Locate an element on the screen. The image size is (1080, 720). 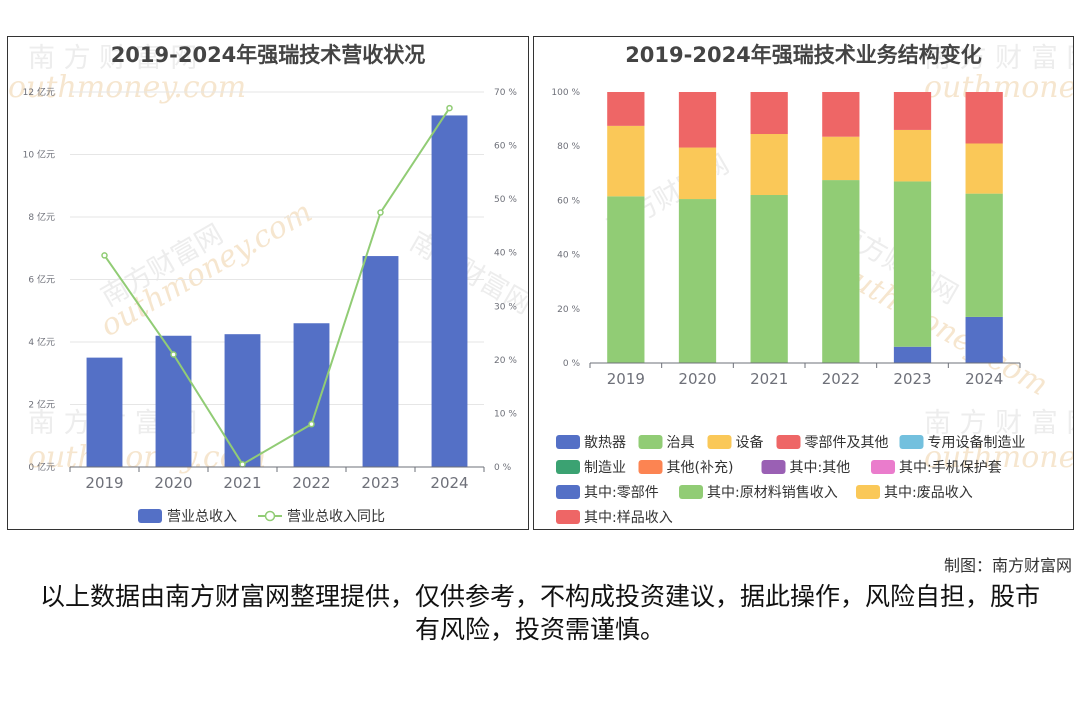
y-tick-label: 0 % is located at coordinates (572, 364).